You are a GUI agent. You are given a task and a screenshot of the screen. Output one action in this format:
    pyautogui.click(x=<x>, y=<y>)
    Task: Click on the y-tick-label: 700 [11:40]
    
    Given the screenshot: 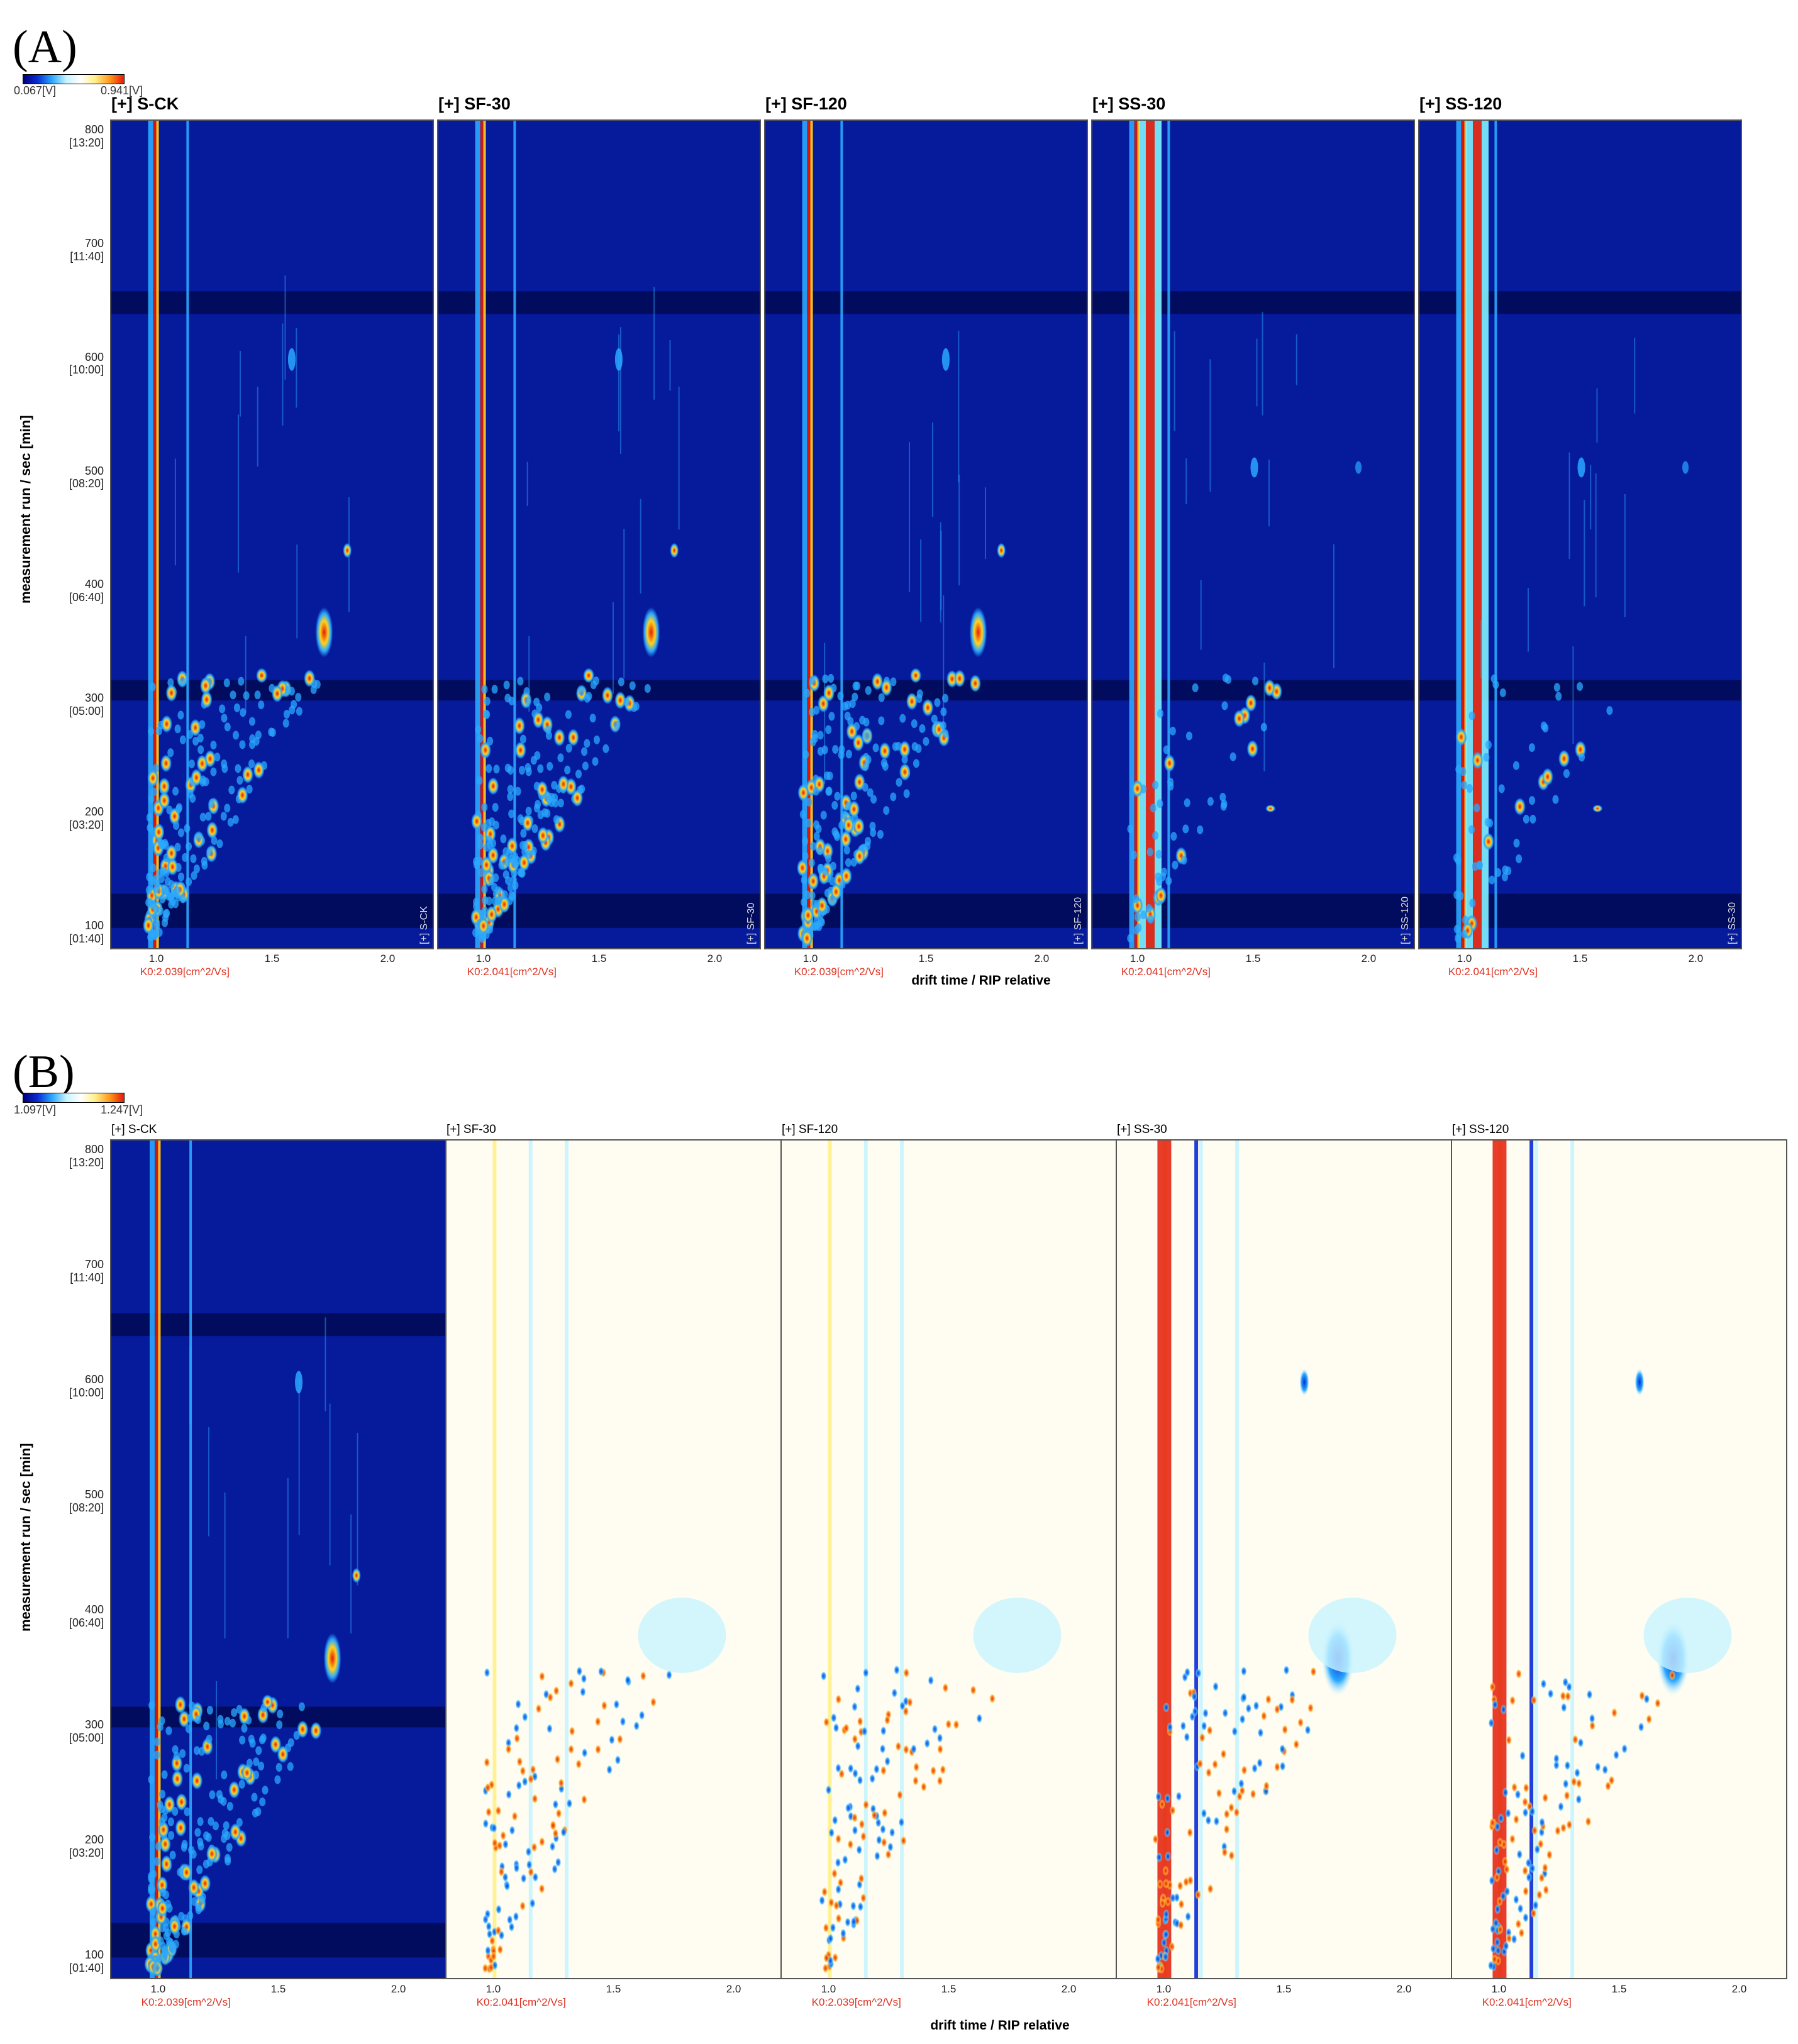 What is the action you would take?
    pyautogui.click(x=79, y=250)
    